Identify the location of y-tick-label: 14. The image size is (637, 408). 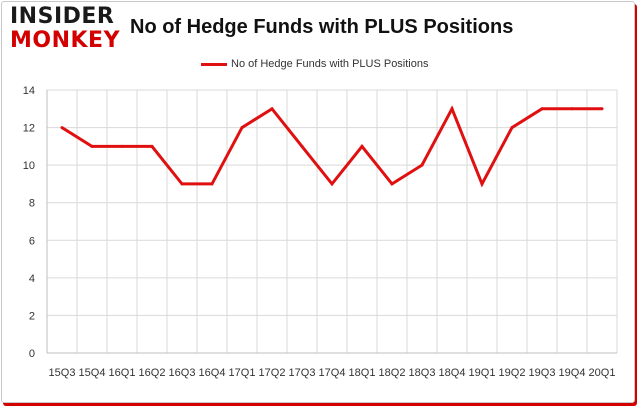
(29, 91).